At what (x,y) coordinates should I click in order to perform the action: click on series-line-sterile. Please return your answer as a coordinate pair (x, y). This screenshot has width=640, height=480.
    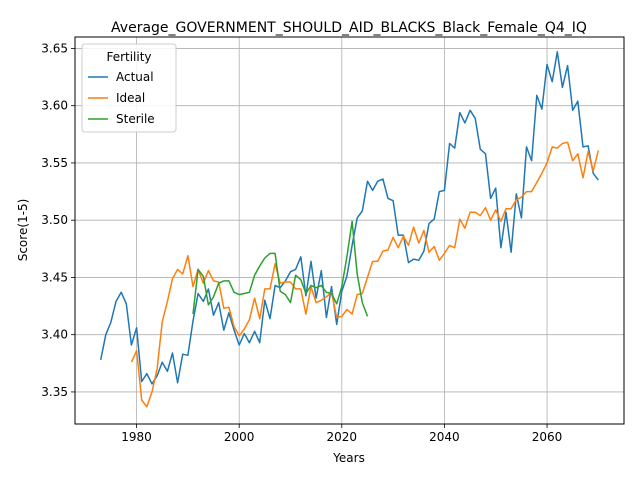
    Looking at the image, I should click on (280, 268).